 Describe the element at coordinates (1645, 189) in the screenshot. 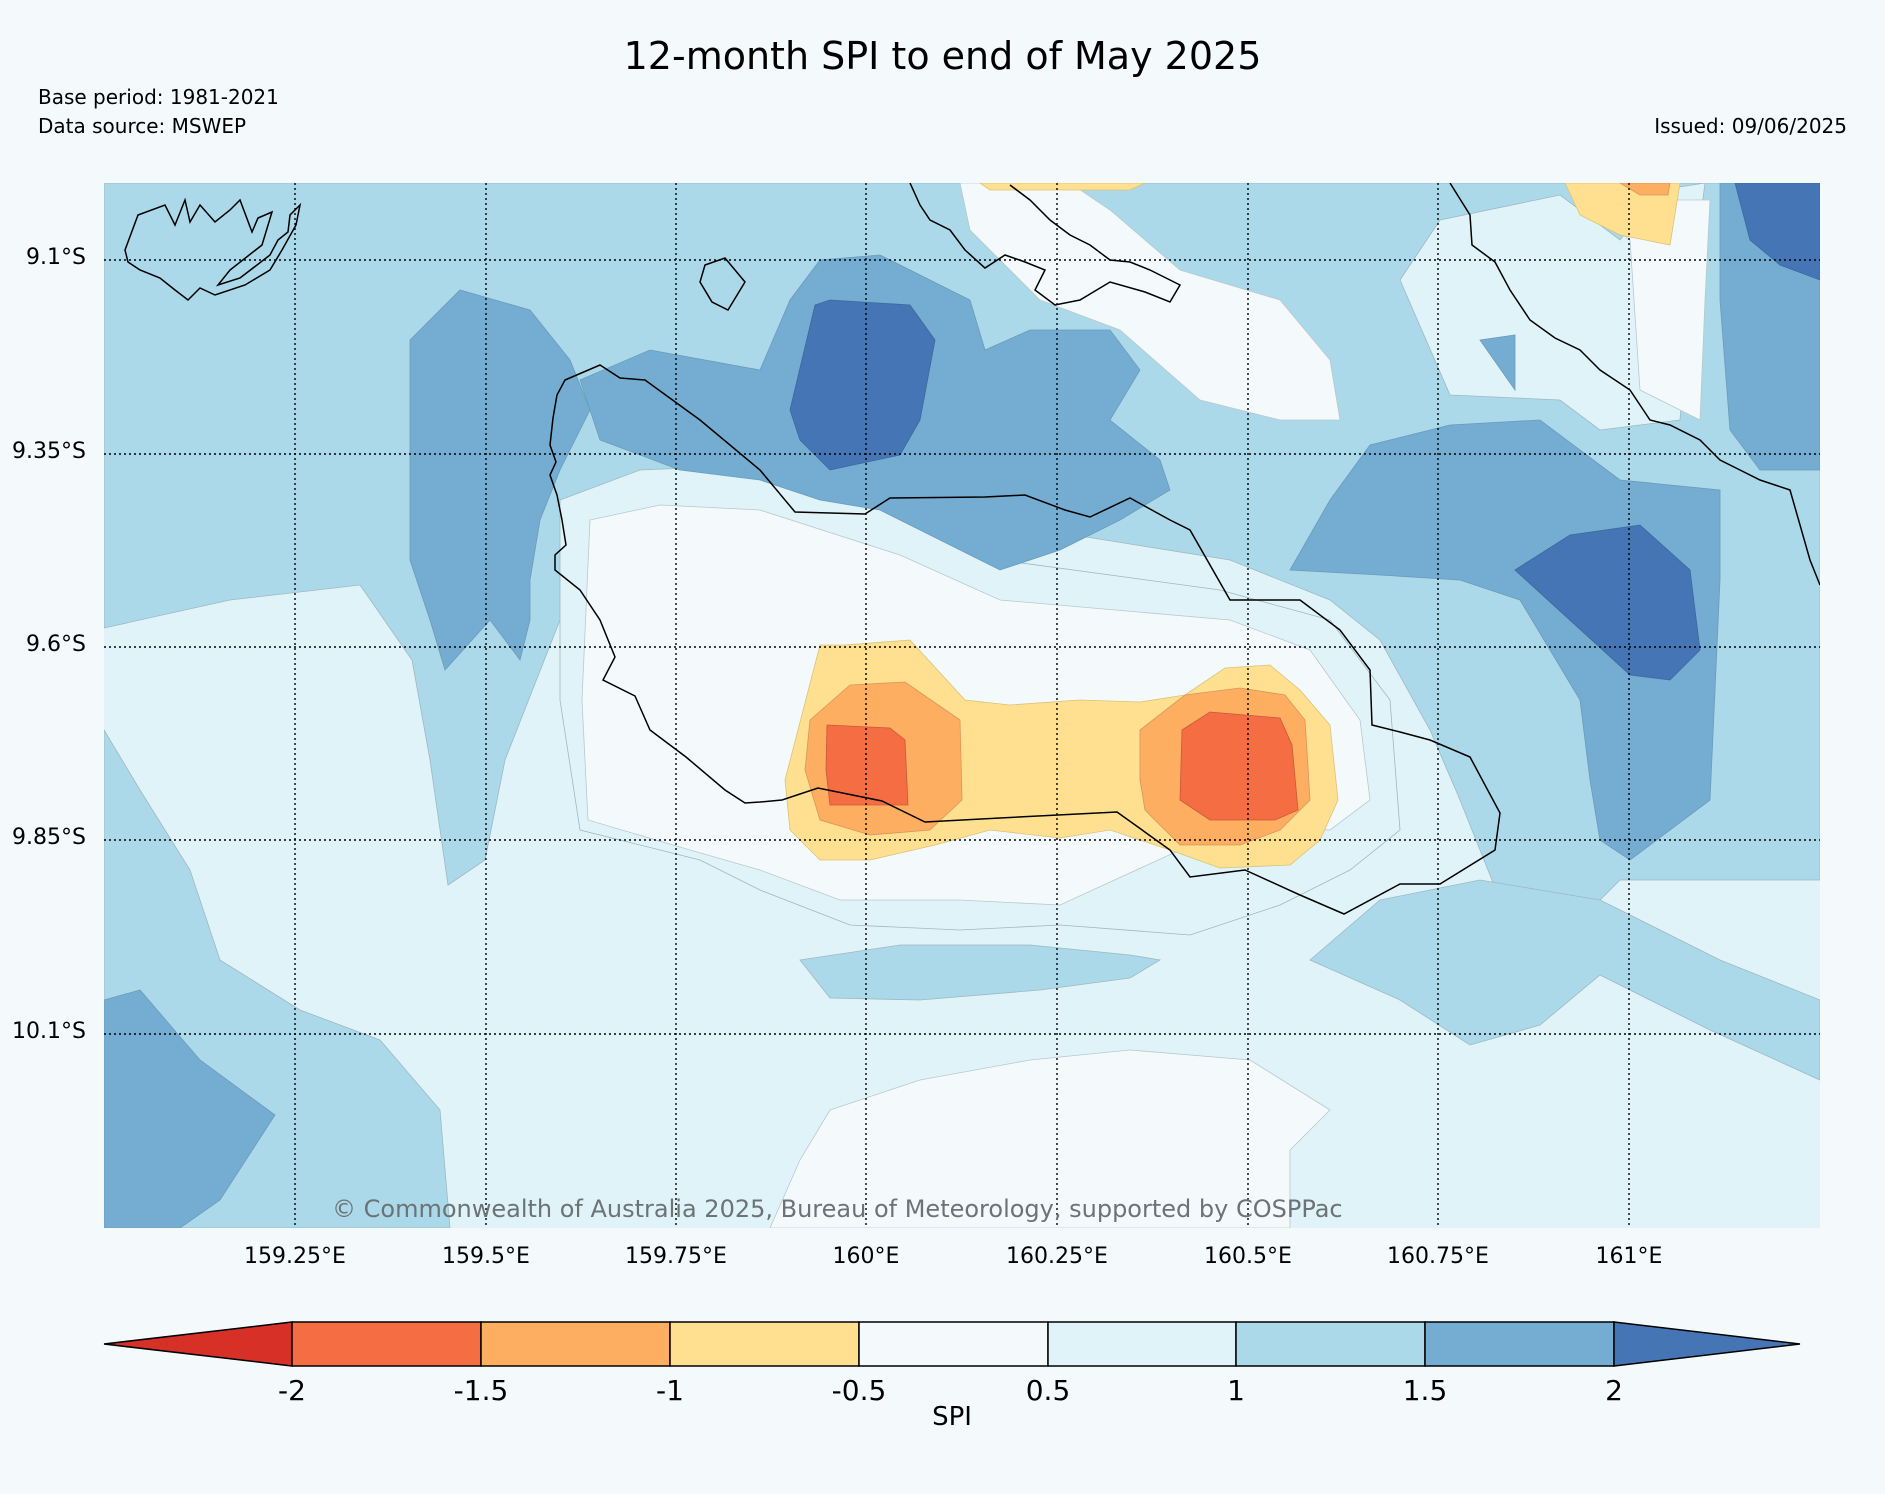

I see `contour-neg1-neg1.5` at that location.